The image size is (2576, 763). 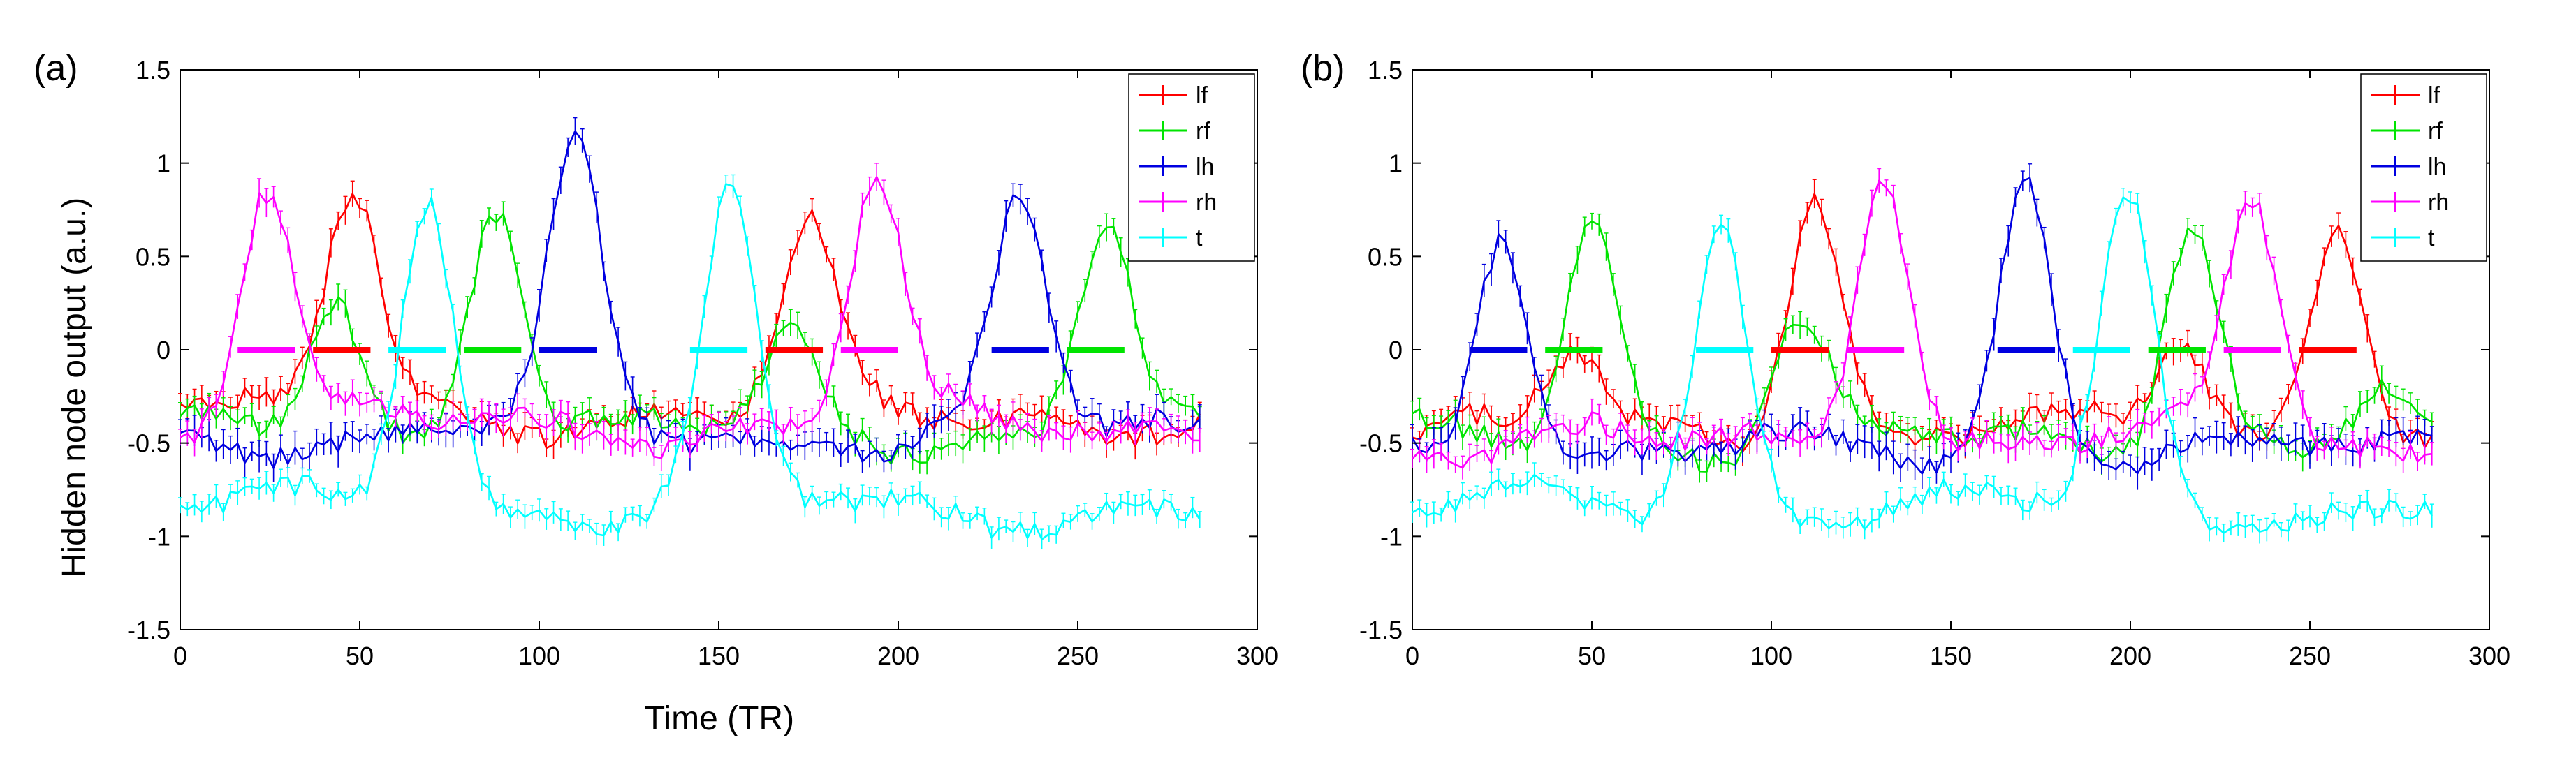 I want to click on panel-b-legend: lf rf lh rh t, so click(x=2423, y=168).